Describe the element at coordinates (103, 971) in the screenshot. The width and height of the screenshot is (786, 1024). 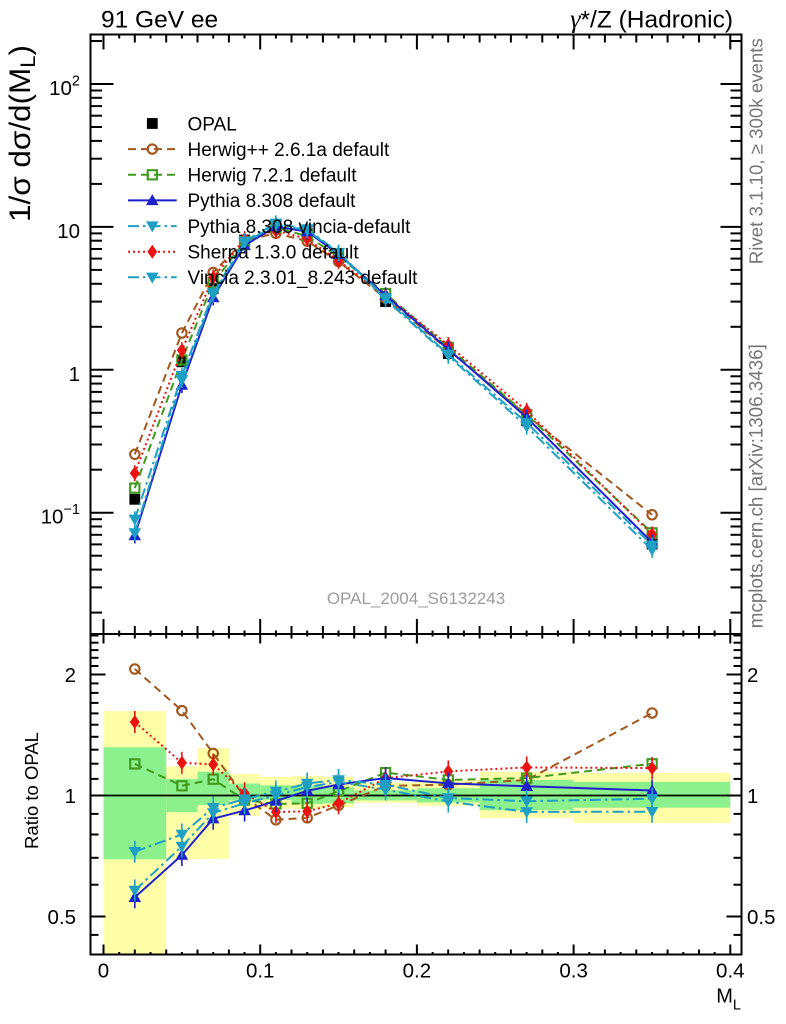
I see `svg-text: 0` at that location.